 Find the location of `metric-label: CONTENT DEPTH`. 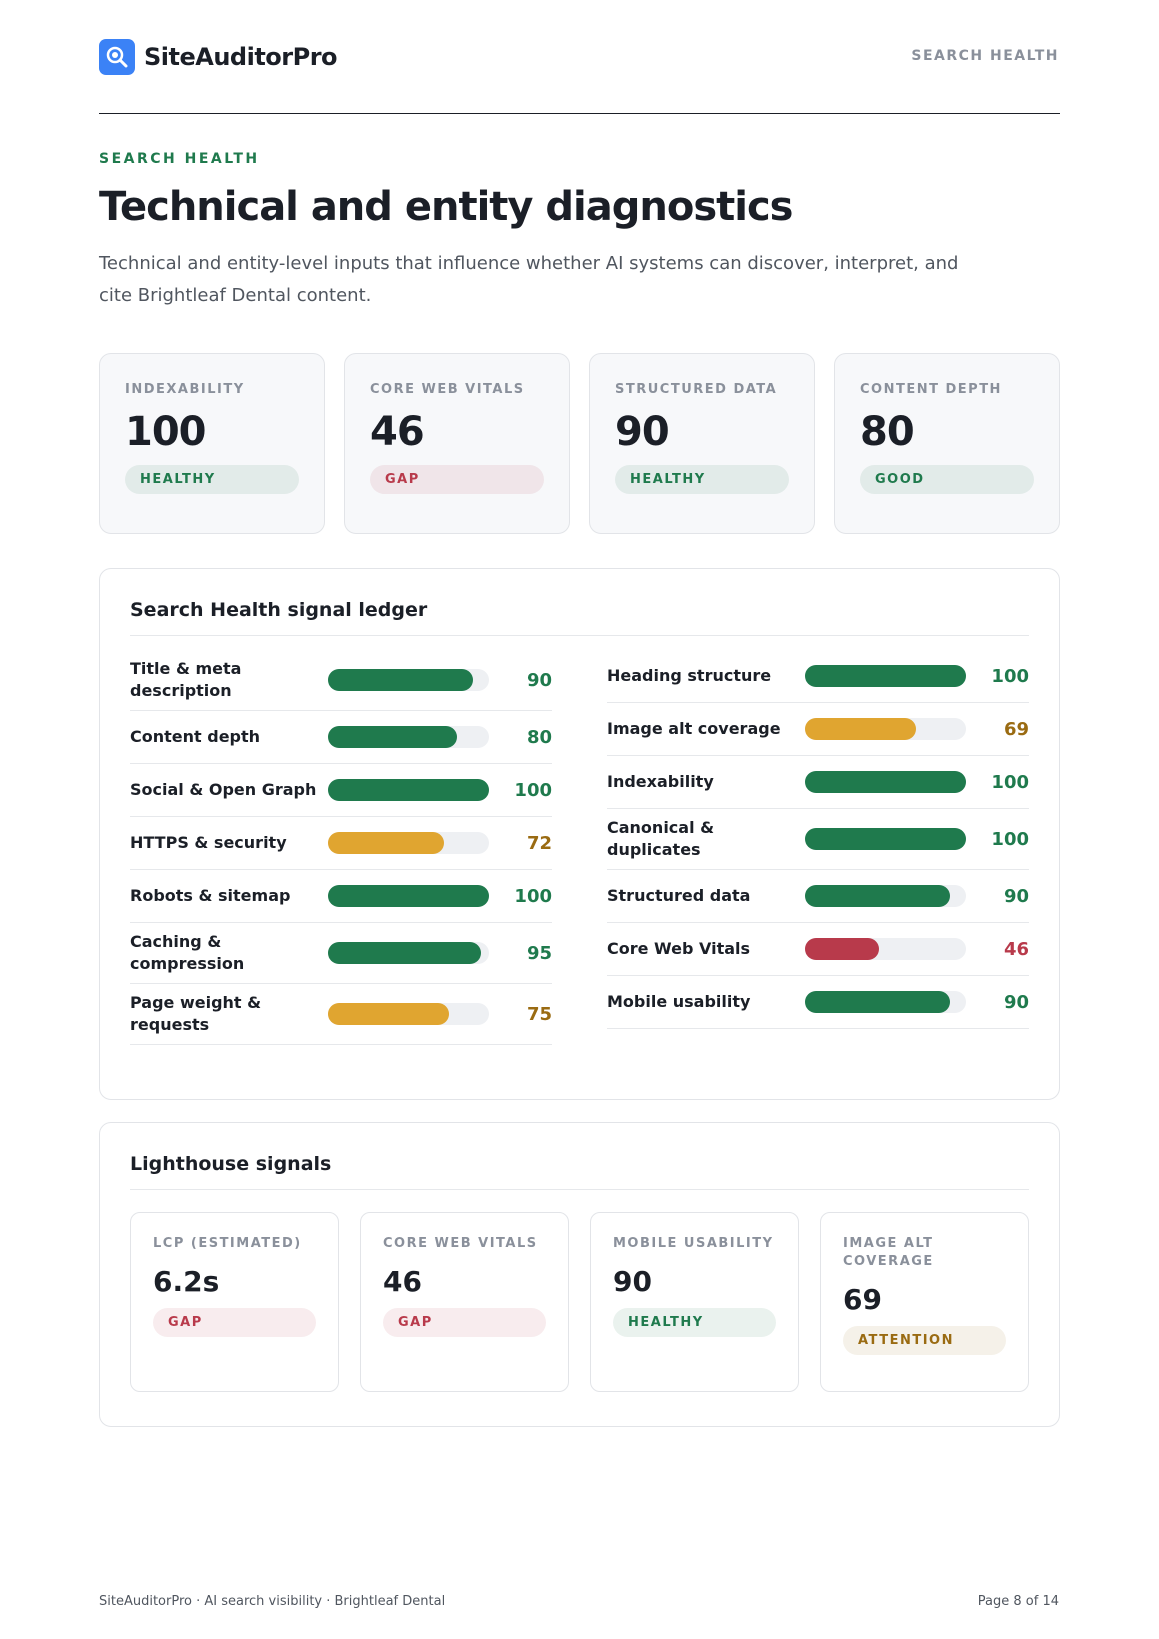

metric-label: CONTENT DEPTH is located at coordinates (931, 389).